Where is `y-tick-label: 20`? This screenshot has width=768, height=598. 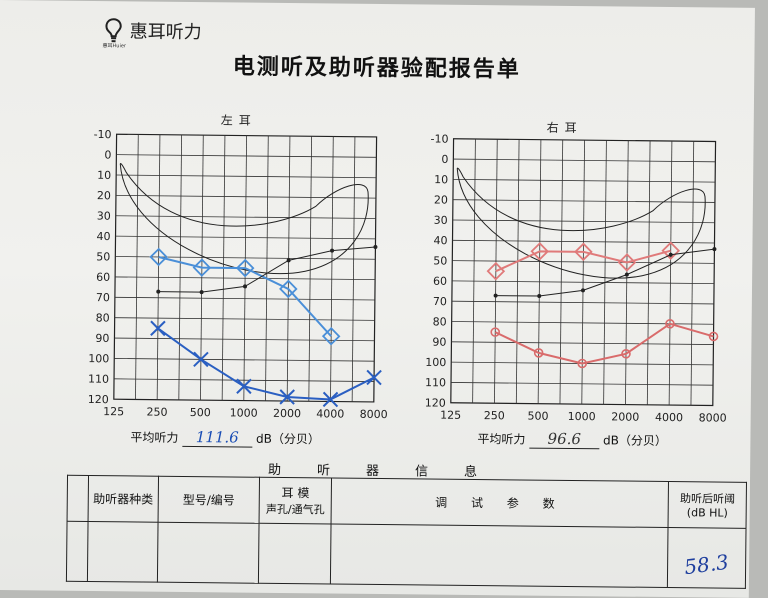 y-tick-label: 20 is located at coordinates (104, 195).